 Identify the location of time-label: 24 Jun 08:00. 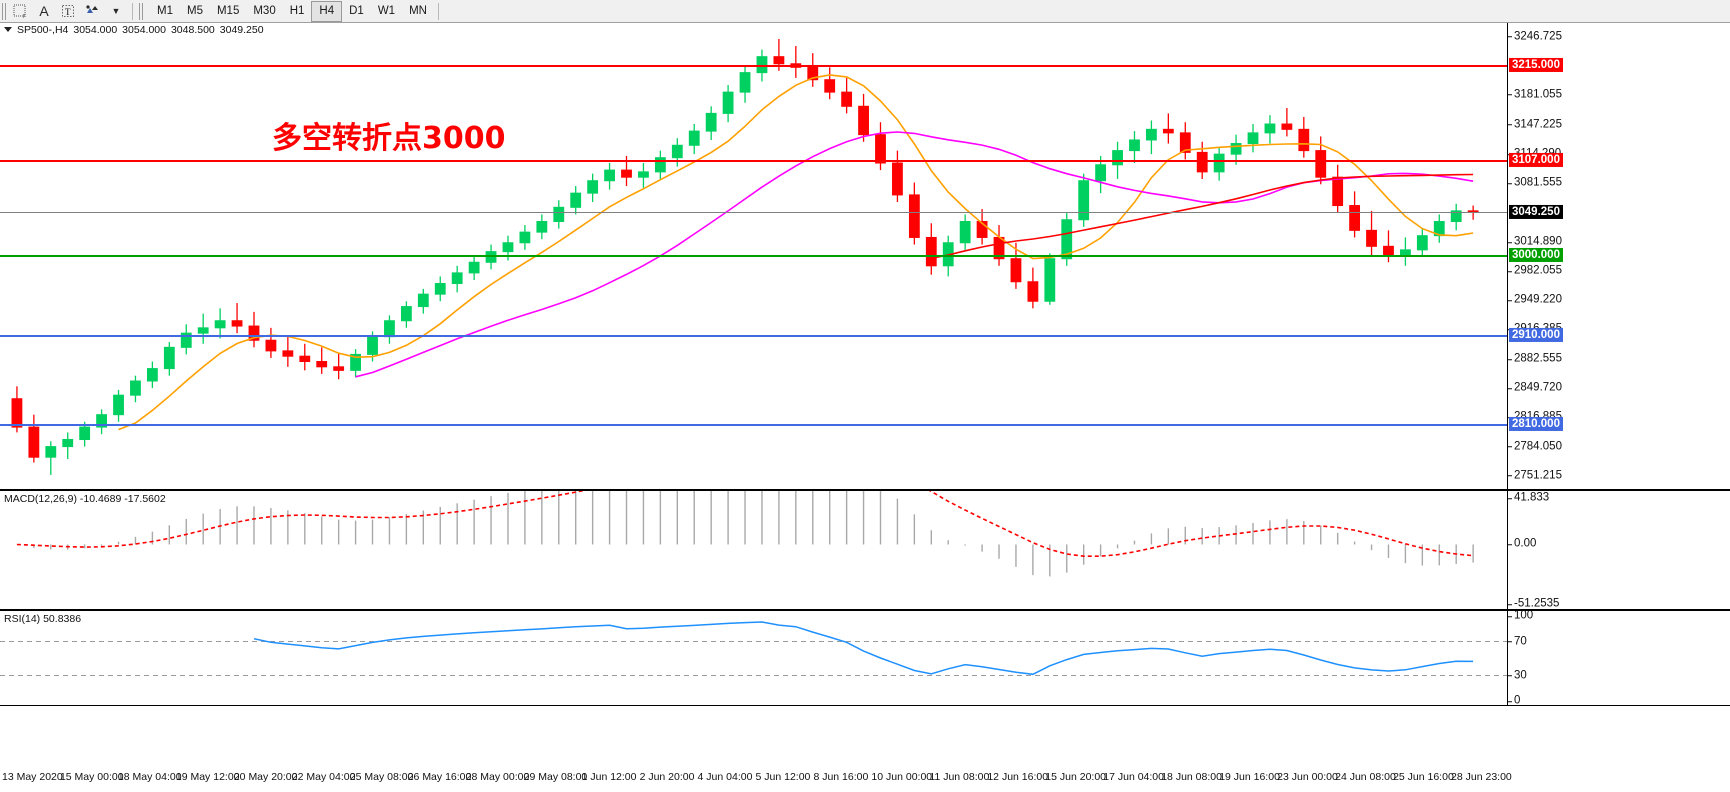
(1365, 777).